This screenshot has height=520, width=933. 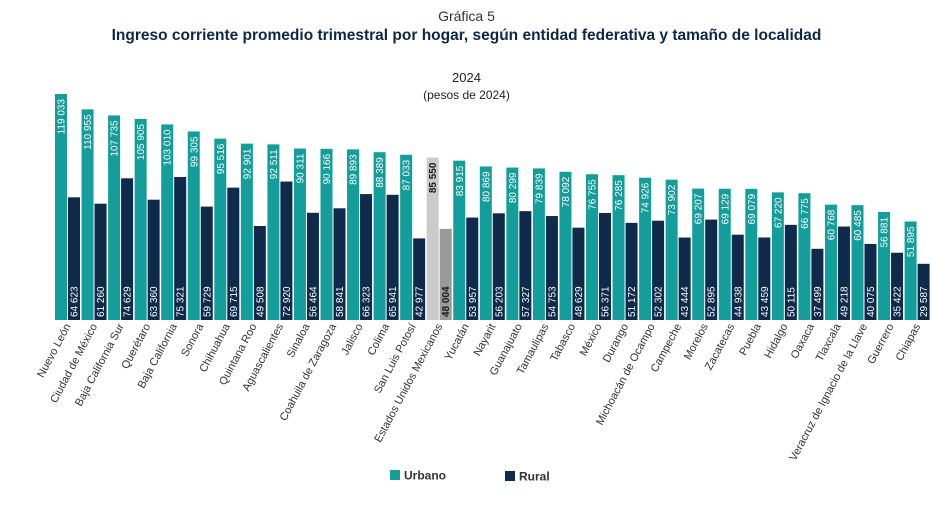 What do you see at coordinates (579, 301) in the screenshot?
I see `label-rural-tabasco: 48 629` at bounding box center [579, 301].